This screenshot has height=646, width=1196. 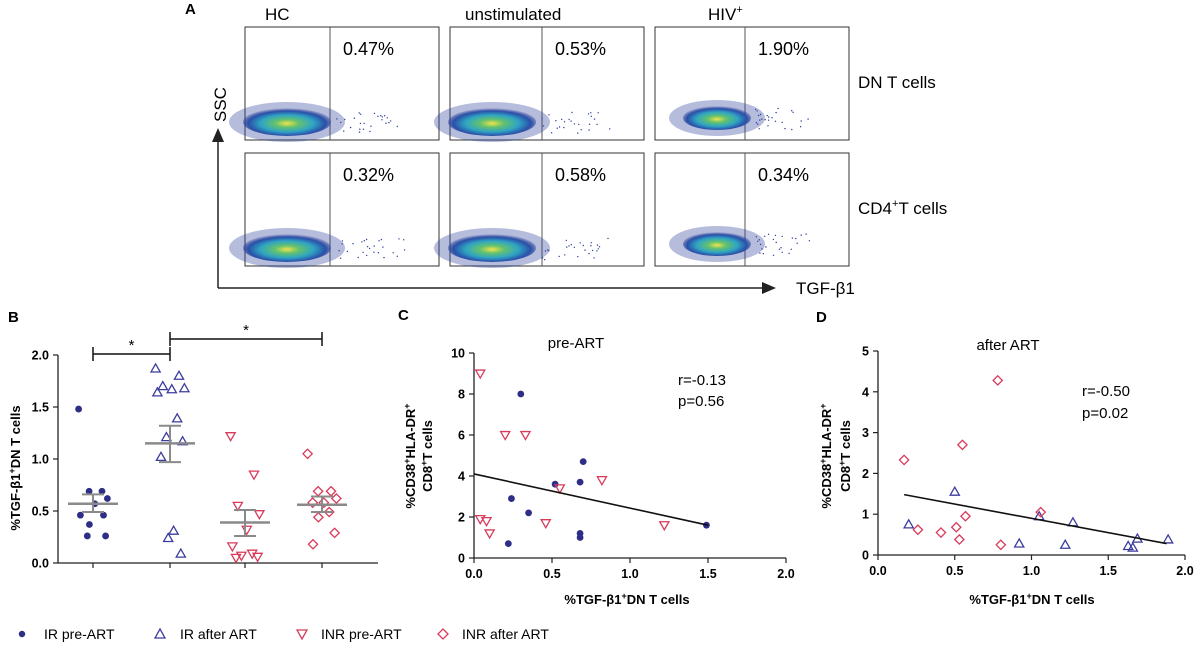 What do you see at coordinates (1031, 571) in the screenshot?
I see `chart-d-x-tick-label: 1.0` at bounding box center [1031, 571].